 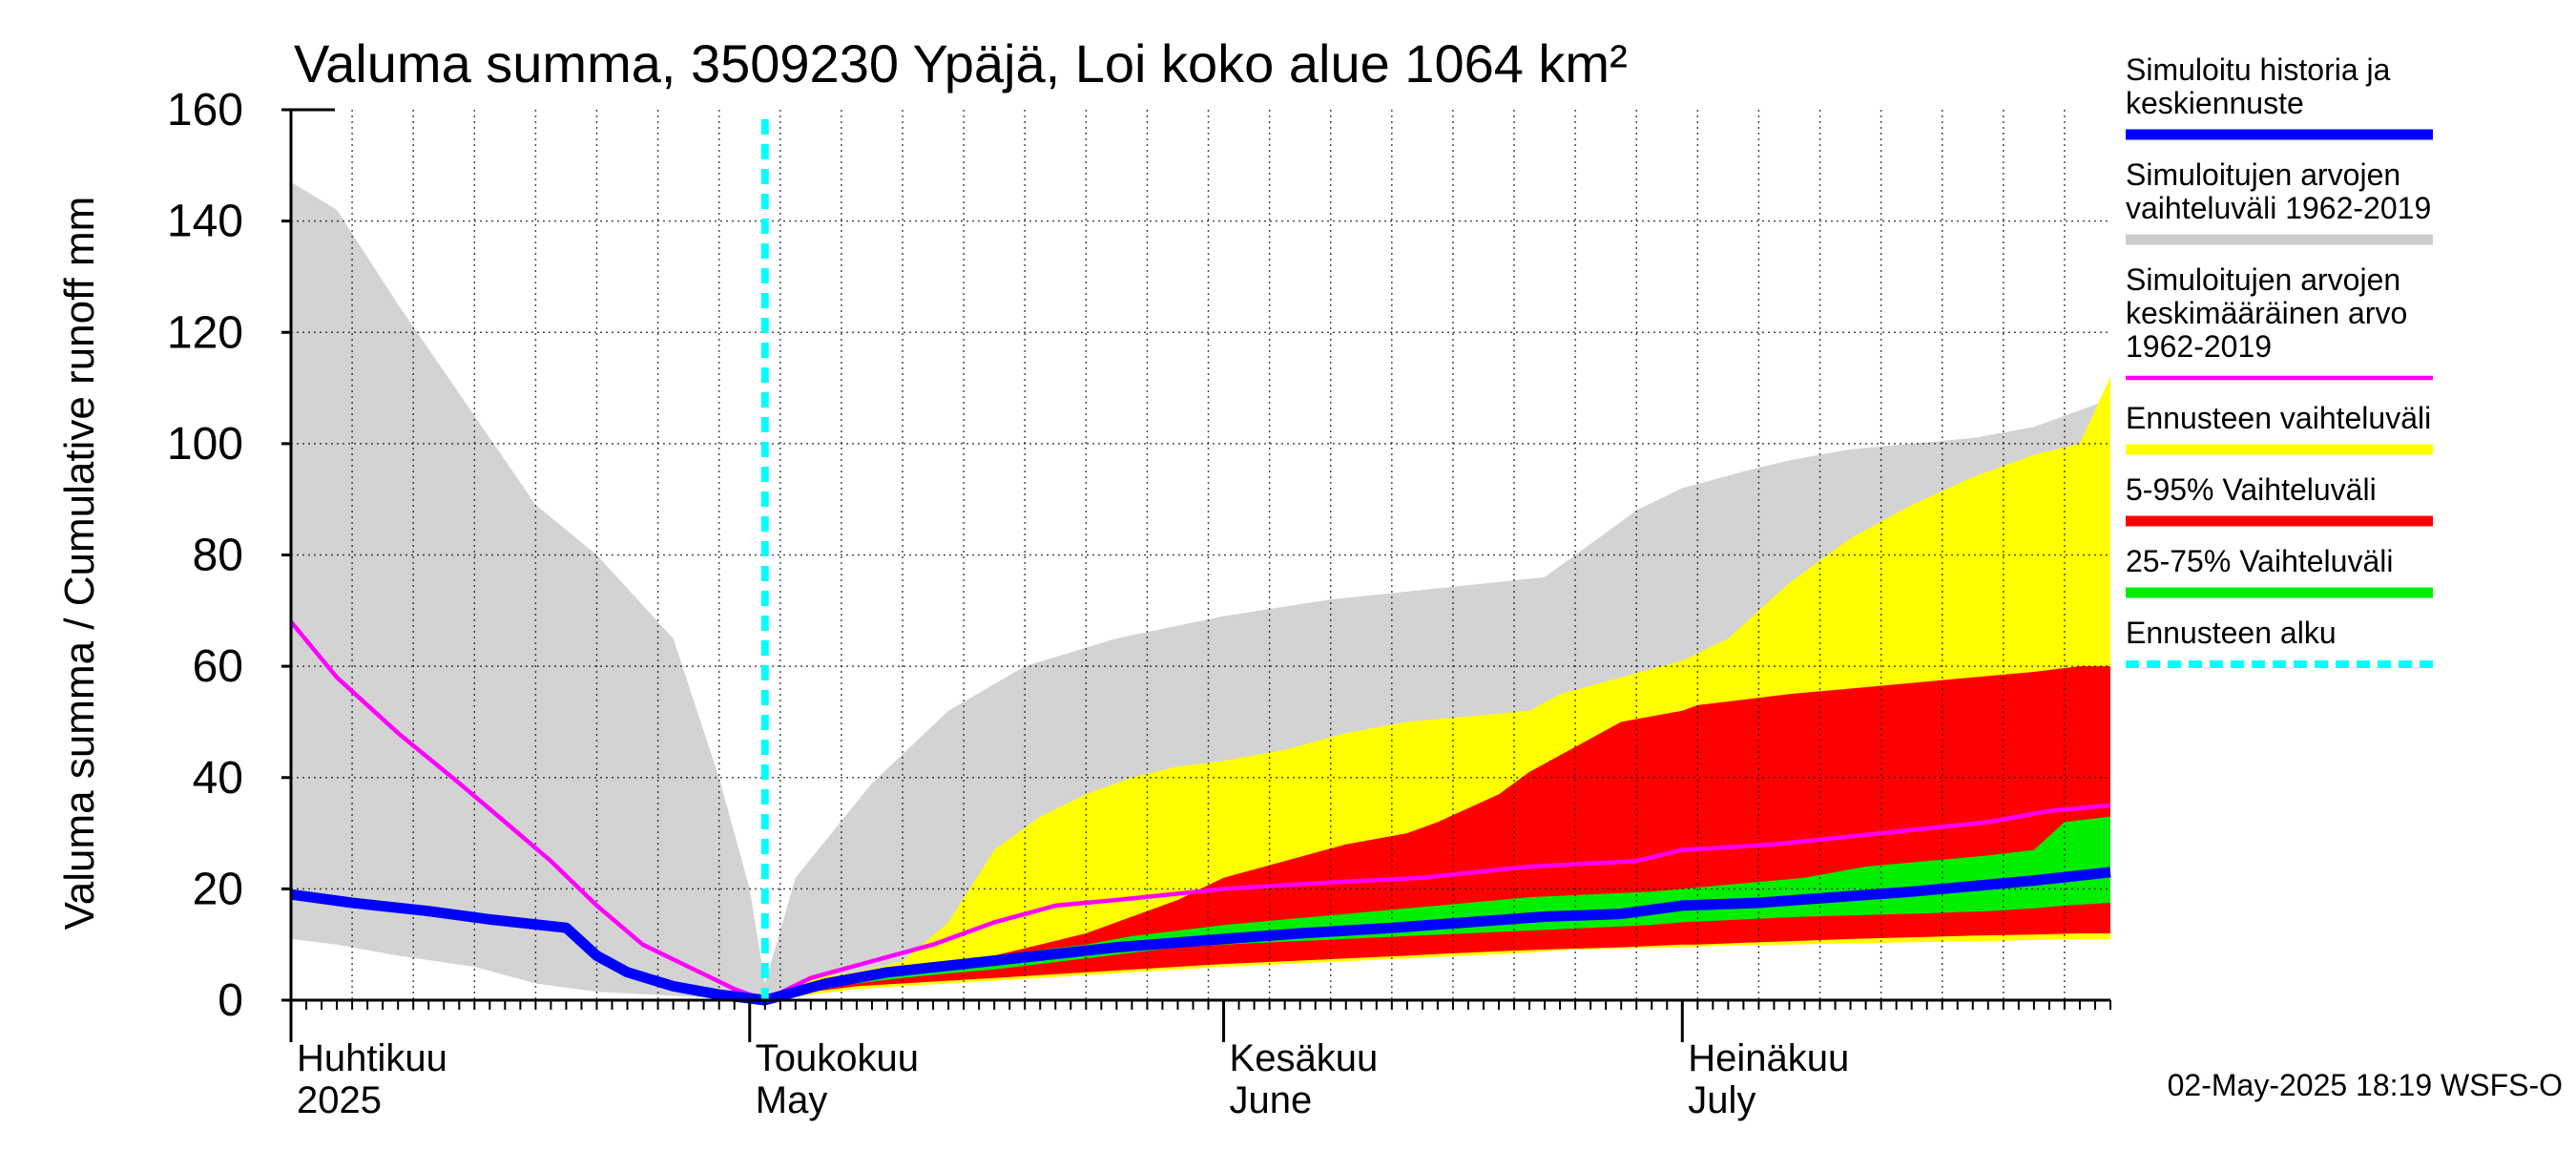 I want to click on y-tick-label: 80, so click(x=218, y=556).